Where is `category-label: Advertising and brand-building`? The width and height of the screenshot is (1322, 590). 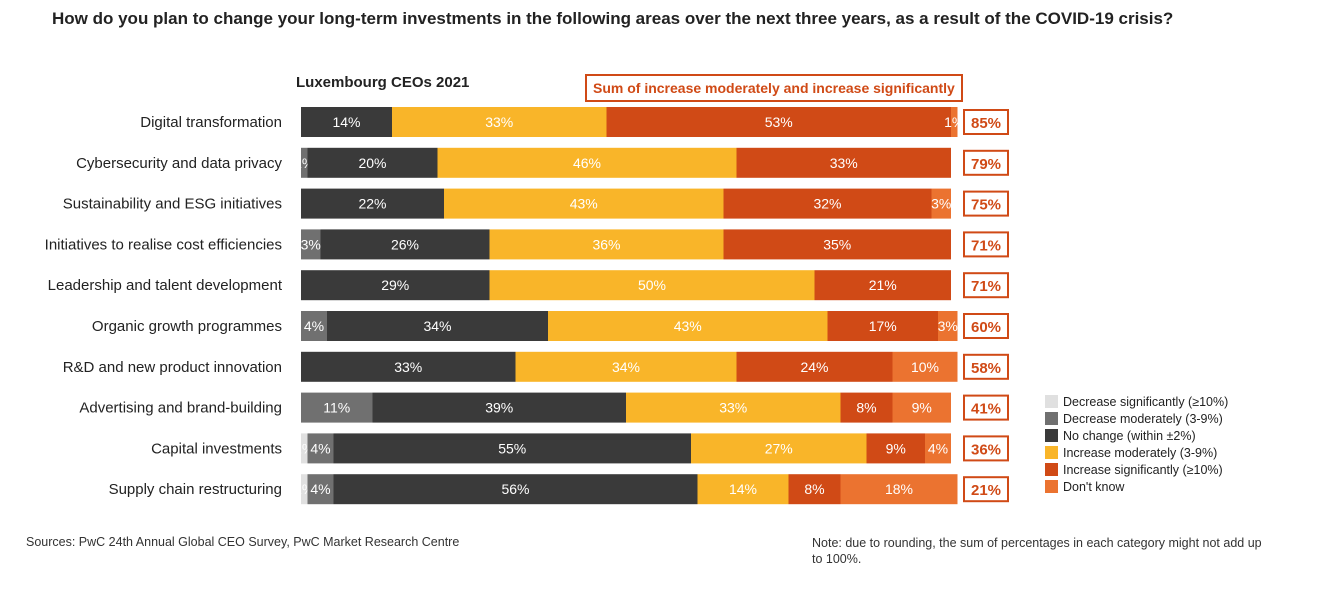 category-label: Advertising and brand-building is located at coordinates (180, 408).